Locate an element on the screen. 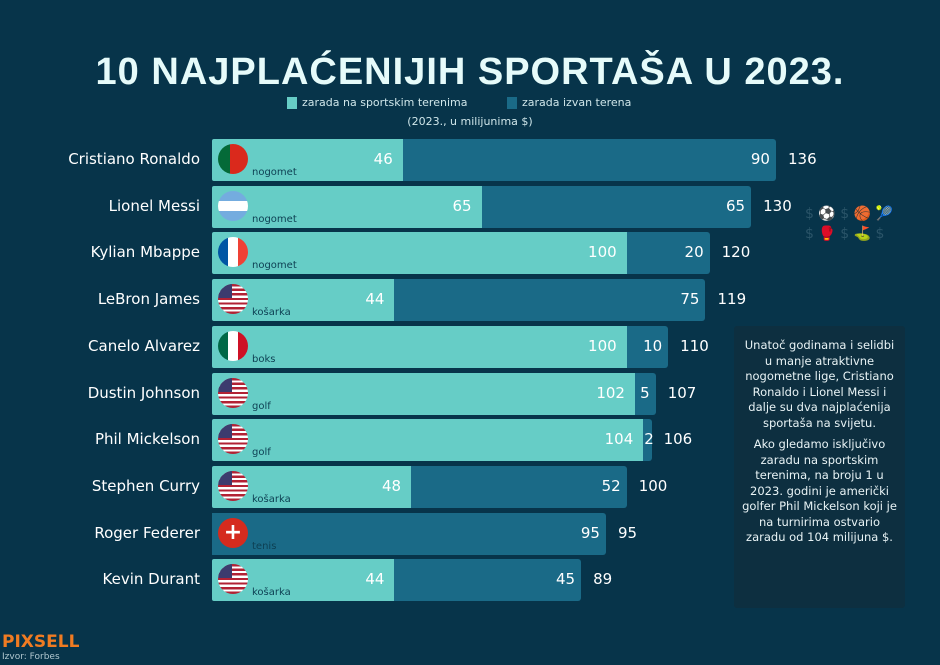 The width and height of the screenshot is (940, 665). value-off-field: 75 is located at coordinates (690, 299).